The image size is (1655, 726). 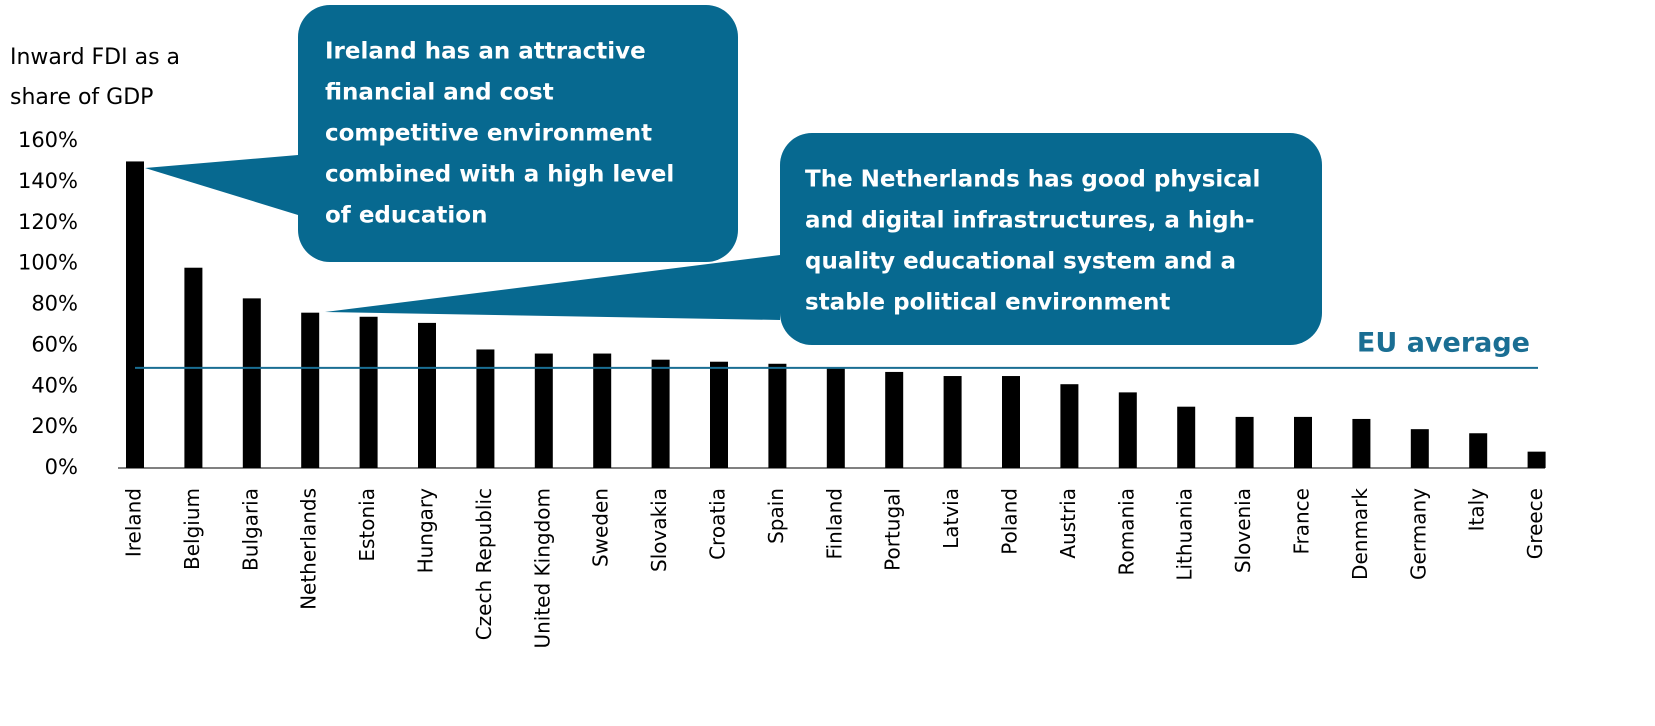 What do you see at coordinates (367, 525) in the screenshot?
I see `x-tick-label: Estonia` at bounding box center [367, 525].